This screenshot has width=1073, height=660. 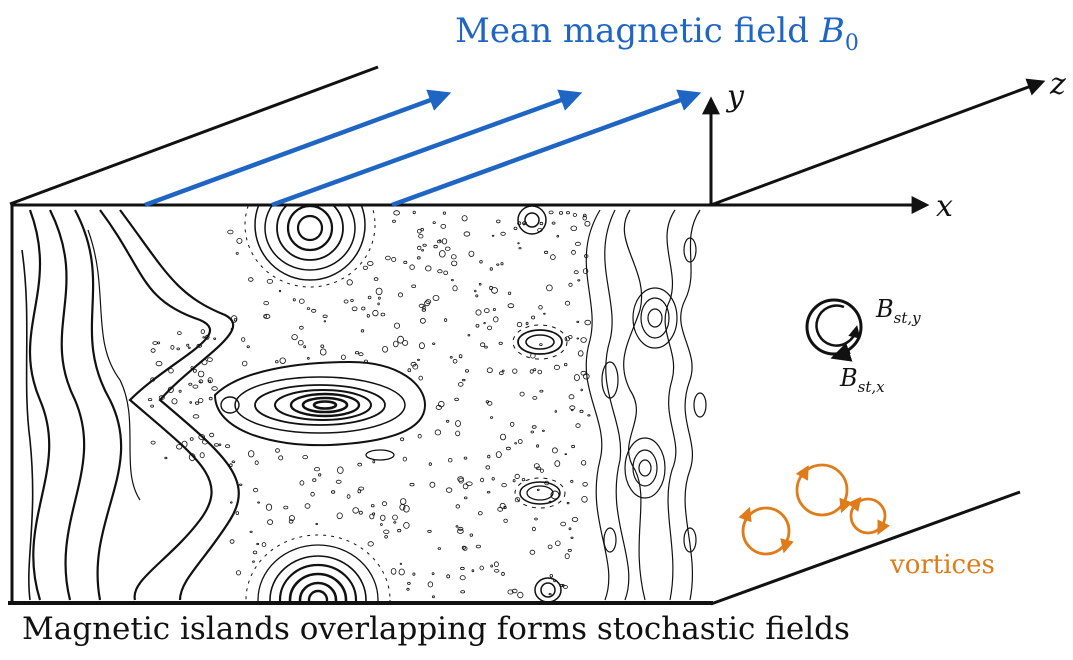 I want to click on diagram-title: Mean magnetic field B0, so click(x=657, y=34).